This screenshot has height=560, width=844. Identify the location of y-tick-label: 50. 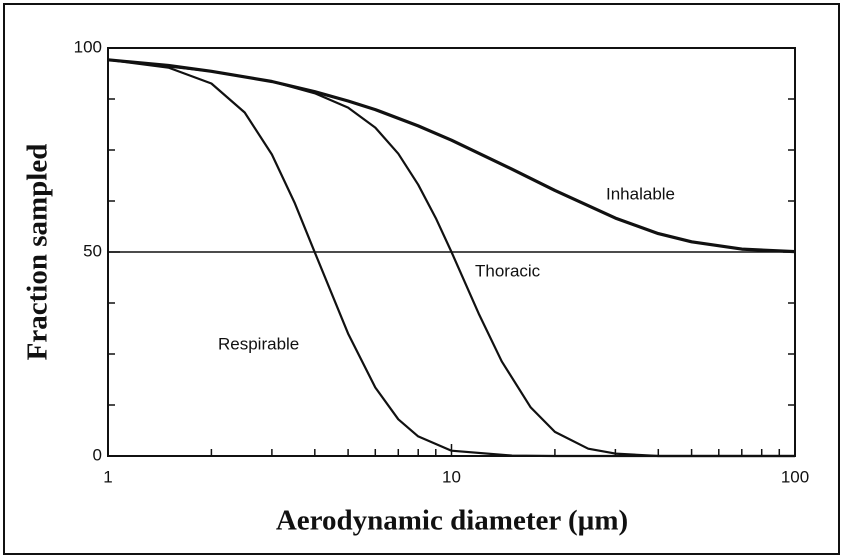
(92, 250).